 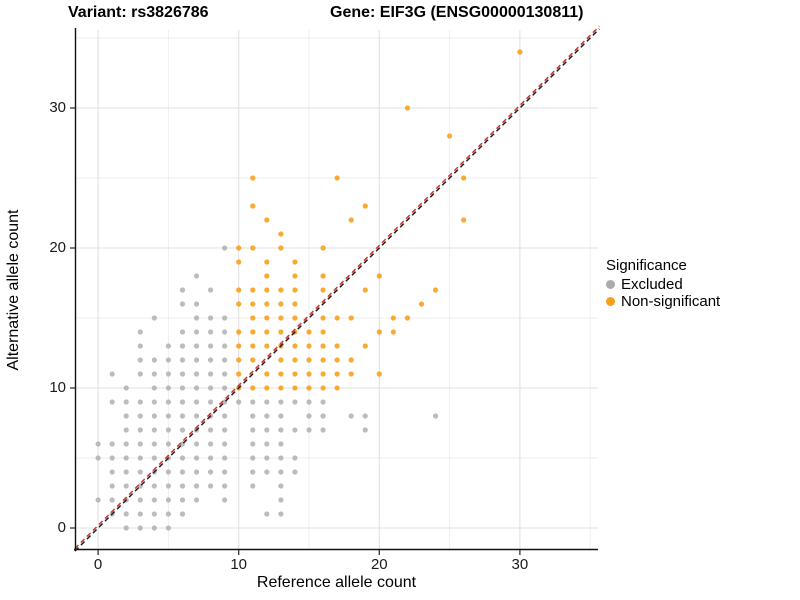 I want to click on x-tick-label: 0, so click(x=98, y=564).